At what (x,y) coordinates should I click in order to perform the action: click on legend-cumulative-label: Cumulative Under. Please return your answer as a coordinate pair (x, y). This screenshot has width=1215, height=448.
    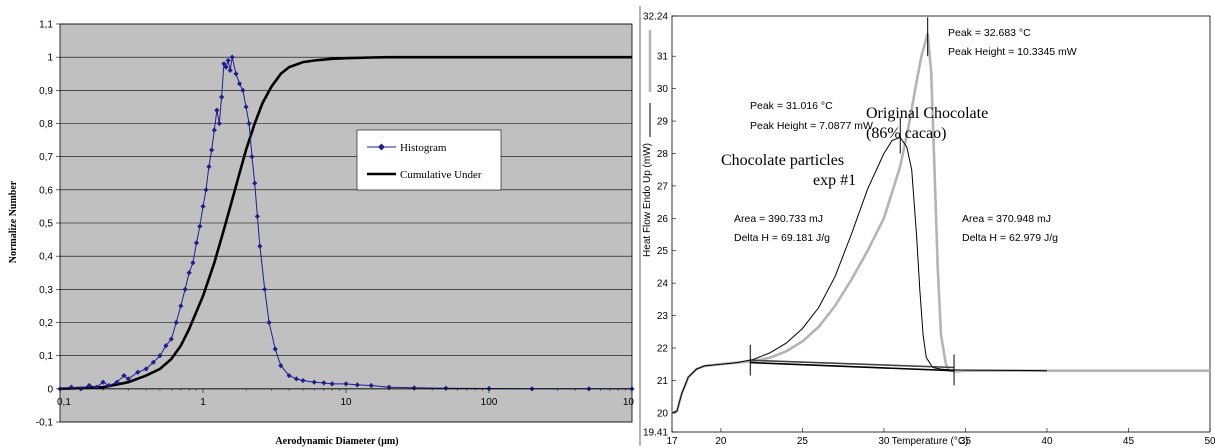
    Looking at the image, I should click on (441, 175).